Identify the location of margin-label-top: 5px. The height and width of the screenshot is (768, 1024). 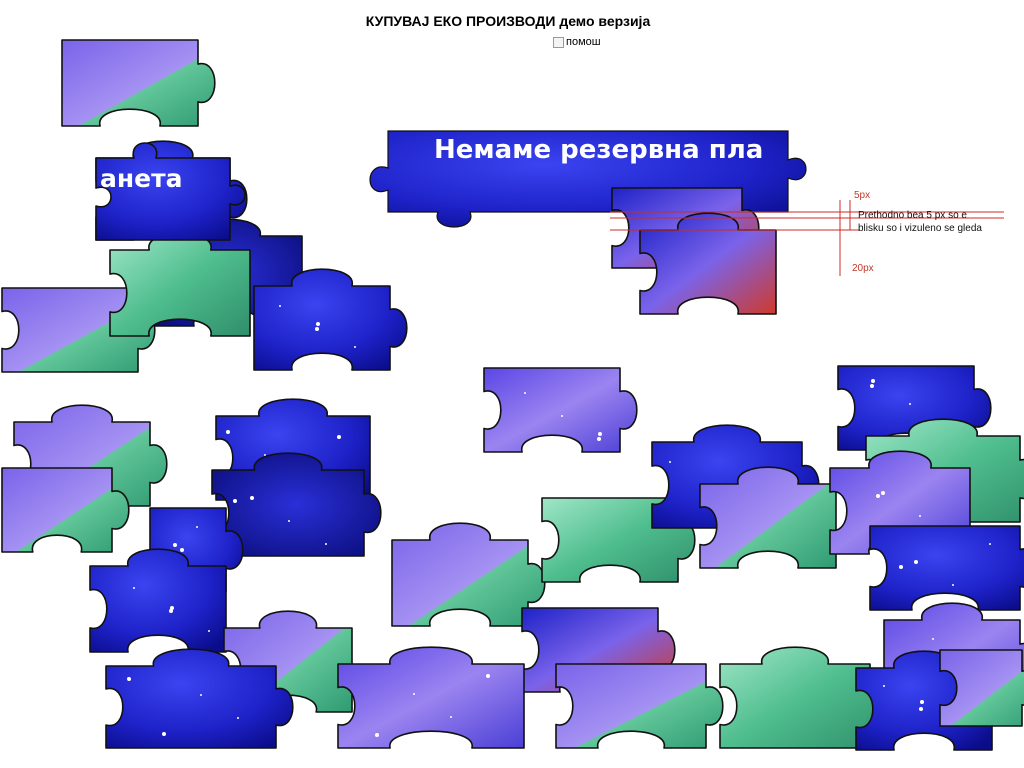
(862, 195).